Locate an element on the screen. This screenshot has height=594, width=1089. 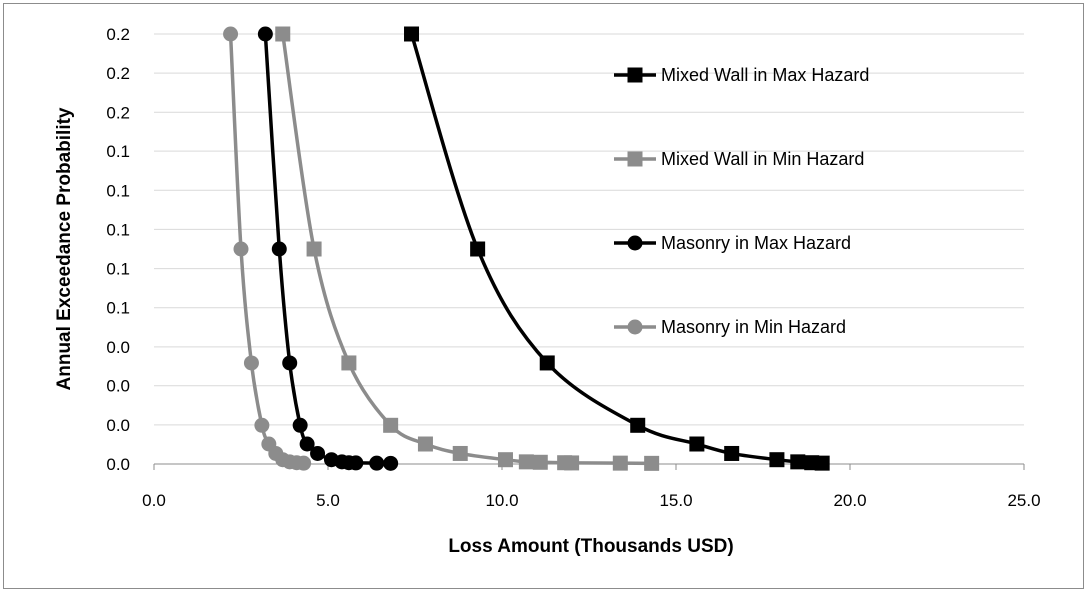
x-axis-title: Loss Amount (Thousands USD) is located at coordinates (590, 546).